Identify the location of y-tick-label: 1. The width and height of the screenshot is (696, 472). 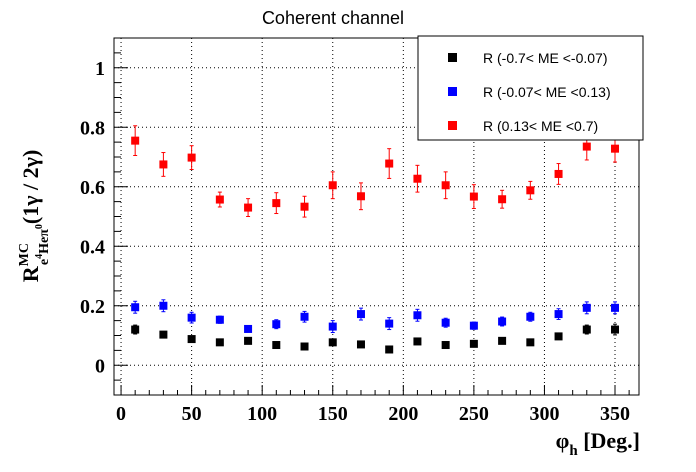
(100, 69).